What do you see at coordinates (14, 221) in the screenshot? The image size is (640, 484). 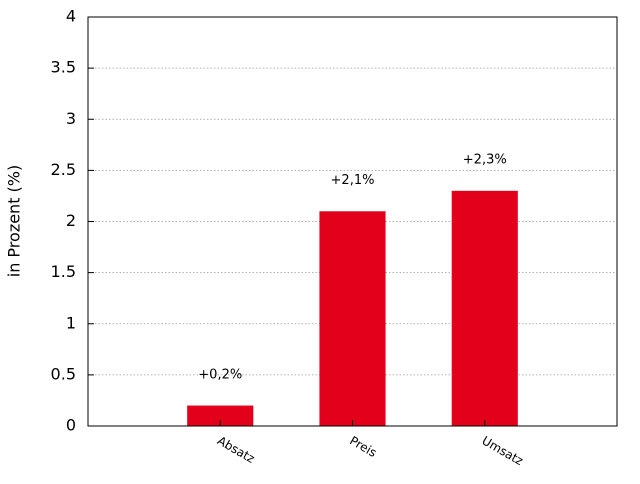 I see `y-axis-label: in Prozent (%)` at bounding box center [14, 221].